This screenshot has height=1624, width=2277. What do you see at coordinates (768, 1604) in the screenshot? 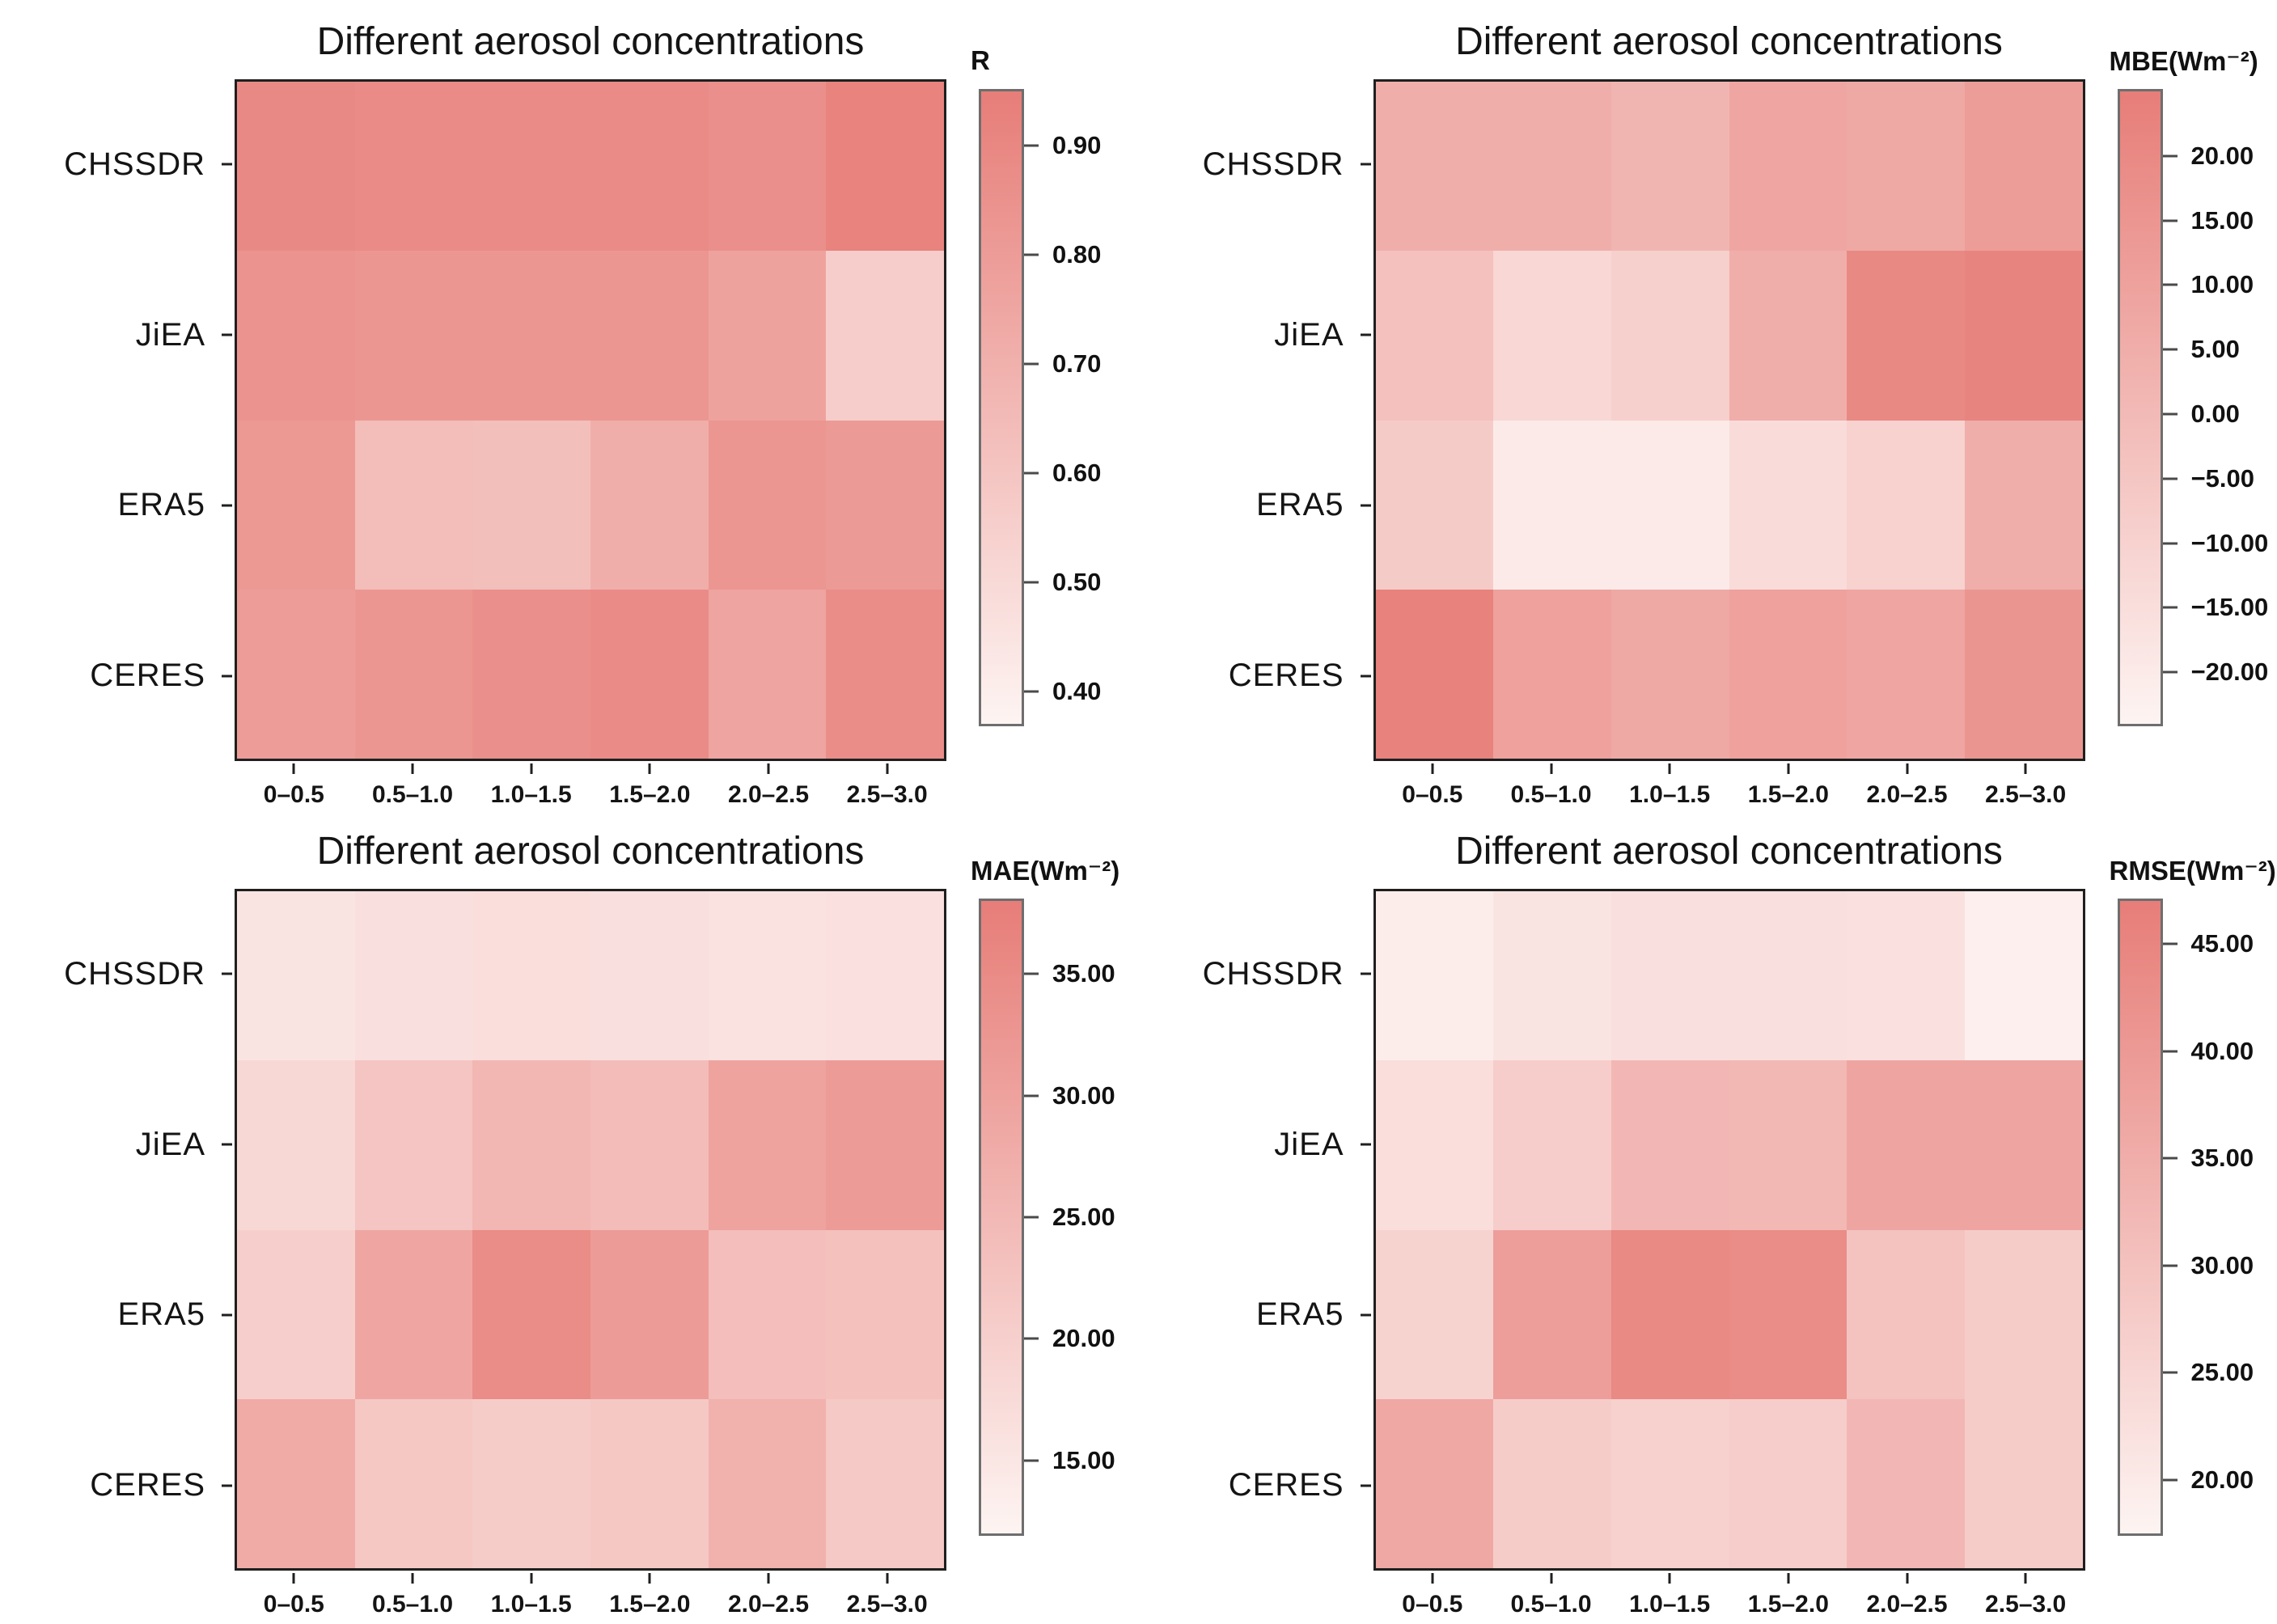
I see `column-label: 2.0–2.5` at bounding box center [768, 1604].